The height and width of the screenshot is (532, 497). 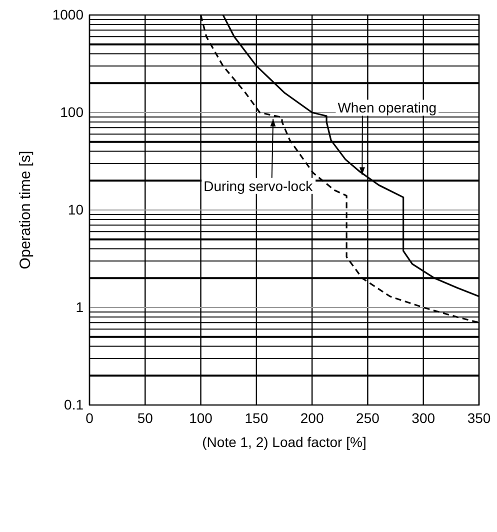 I want to click on x-tick-label: 150, so click(x=256, y=418).